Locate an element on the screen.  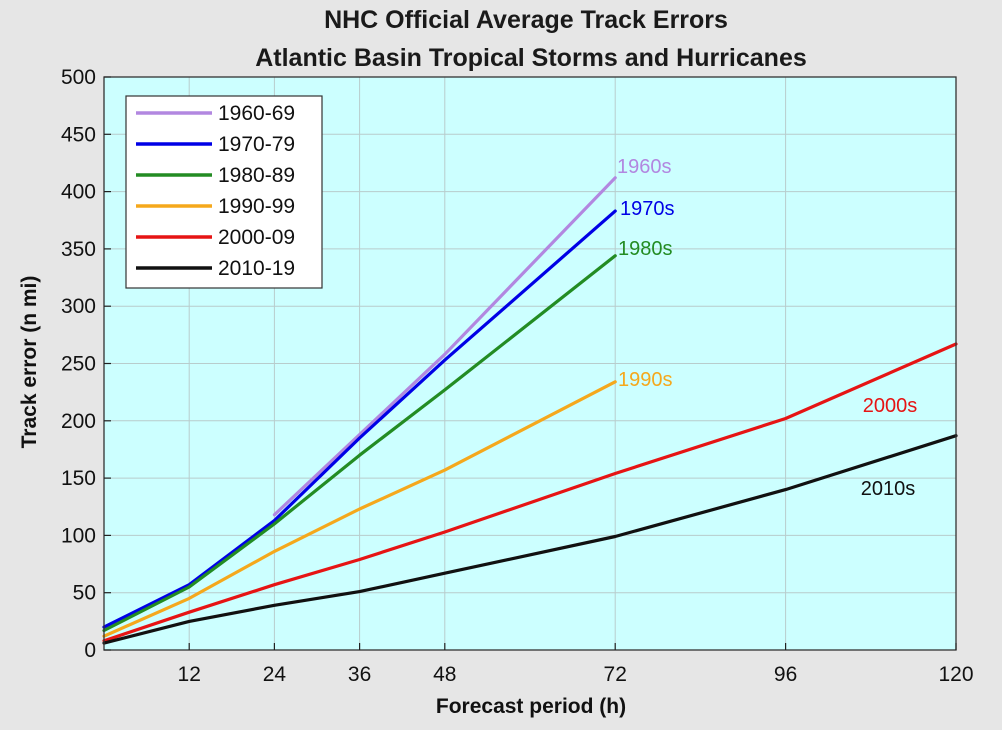
y-tick-label: 150 is located at coordinates (78, 478).